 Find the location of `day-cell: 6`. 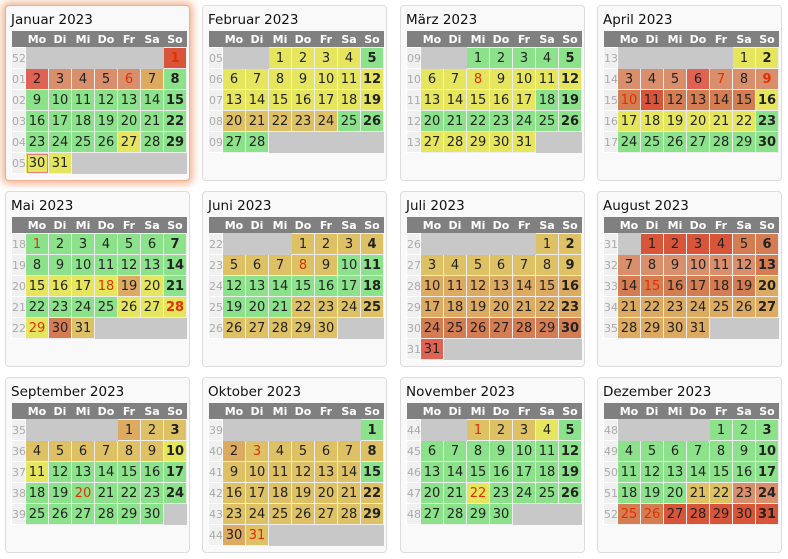

day-cell: 6 is located at coordinates (326, 451).